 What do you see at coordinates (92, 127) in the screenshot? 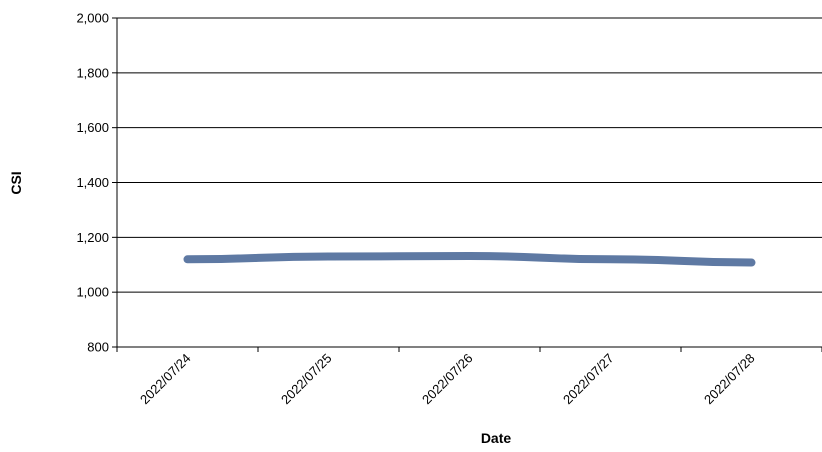
I see `y-tick-label: 1,600` at bounding box center [92, 127].